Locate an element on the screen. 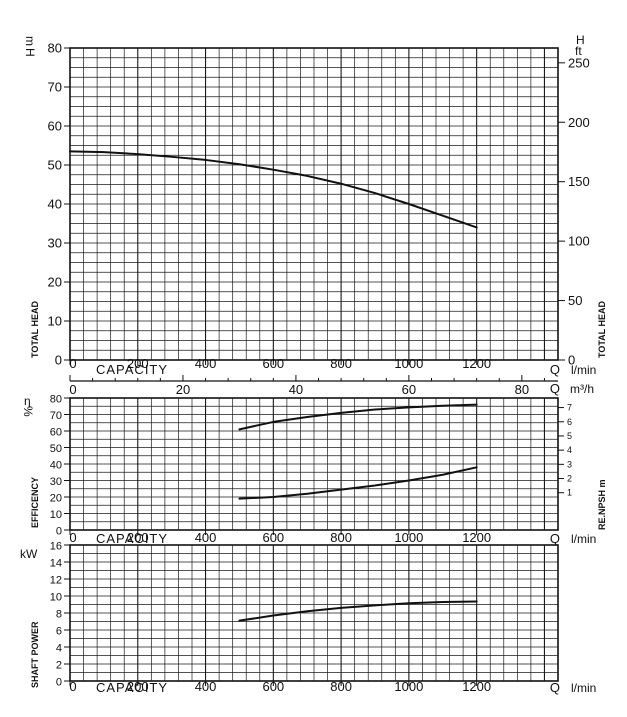 The image size is (627, 717). npsh-tick-label: 3 is located at coordinates (569, 464).